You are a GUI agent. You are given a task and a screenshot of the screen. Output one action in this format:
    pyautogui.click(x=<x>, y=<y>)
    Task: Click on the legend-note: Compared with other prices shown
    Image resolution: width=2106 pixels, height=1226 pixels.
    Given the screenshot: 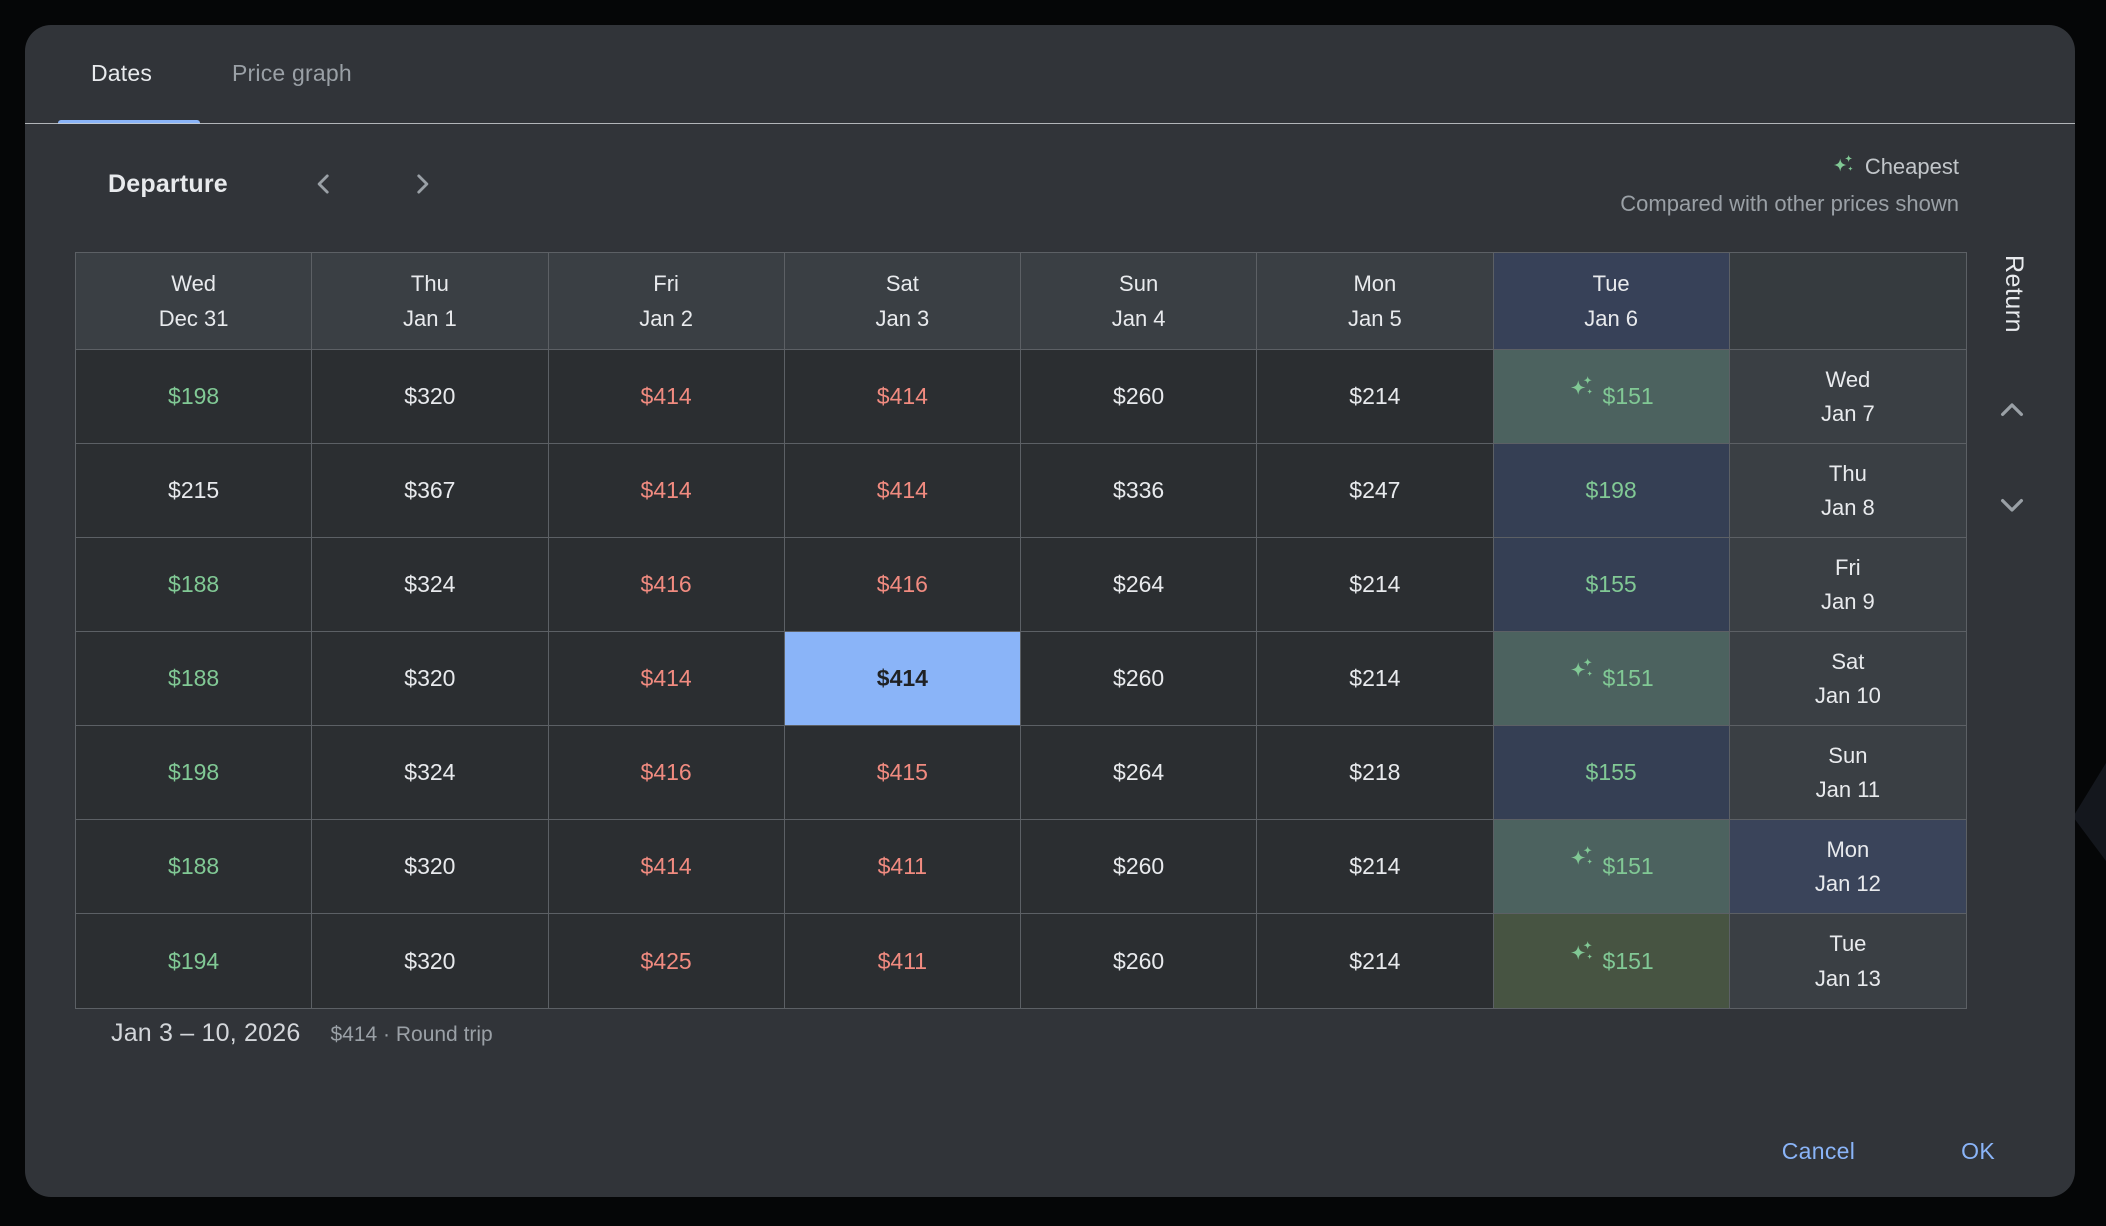 What is the action you would take?
    pyautogui.click(x=1789, y=203)
    